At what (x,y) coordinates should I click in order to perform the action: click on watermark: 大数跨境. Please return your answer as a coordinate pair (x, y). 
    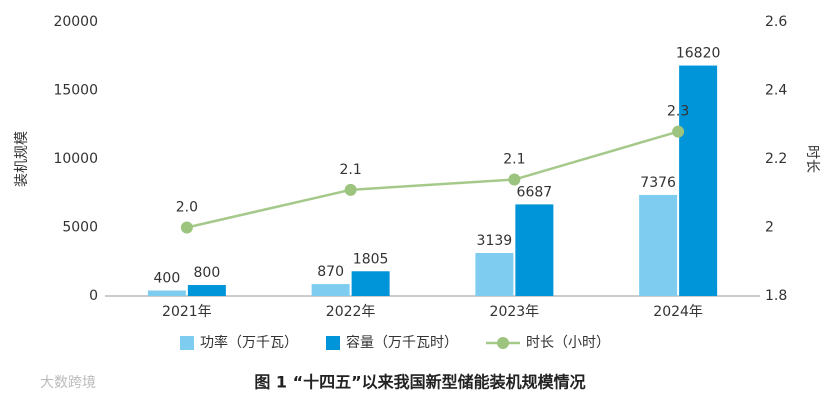
    Looking at the image, I should click on (68, 383).